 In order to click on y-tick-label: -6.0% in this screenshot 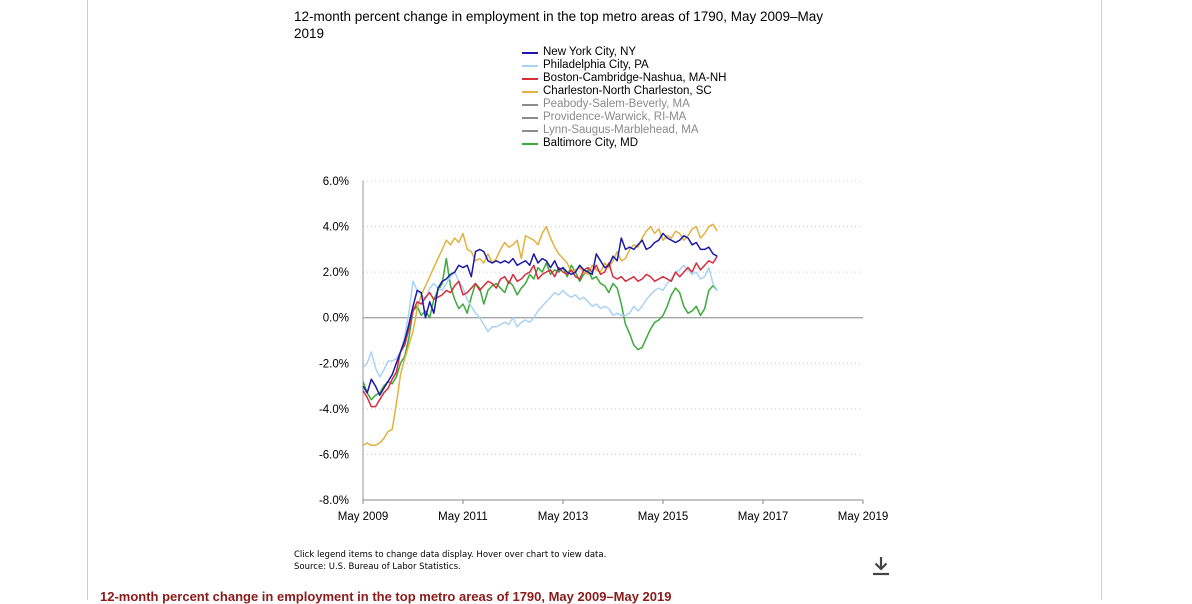, I will do `click(334, 455)`.